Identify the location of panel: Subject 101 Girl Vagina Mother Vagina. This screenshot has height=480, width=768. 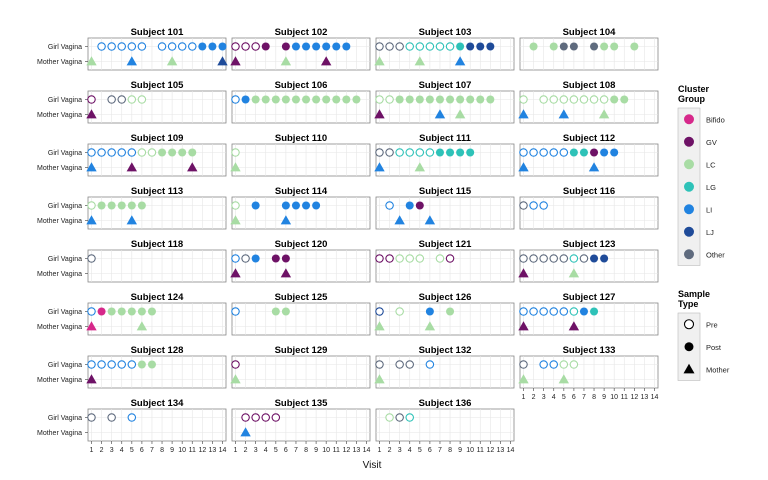
(132, 49).